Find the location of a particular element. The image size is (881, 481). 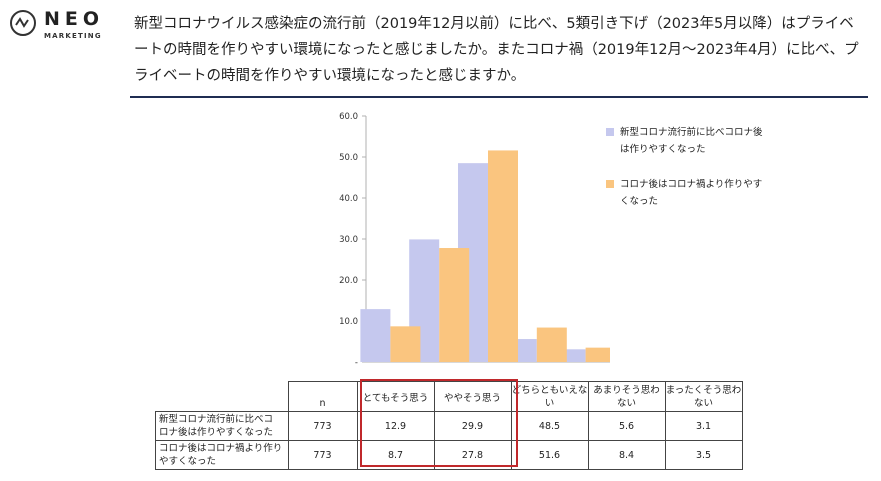

table-cell: 51.6 is located at coordinates (549, 455).